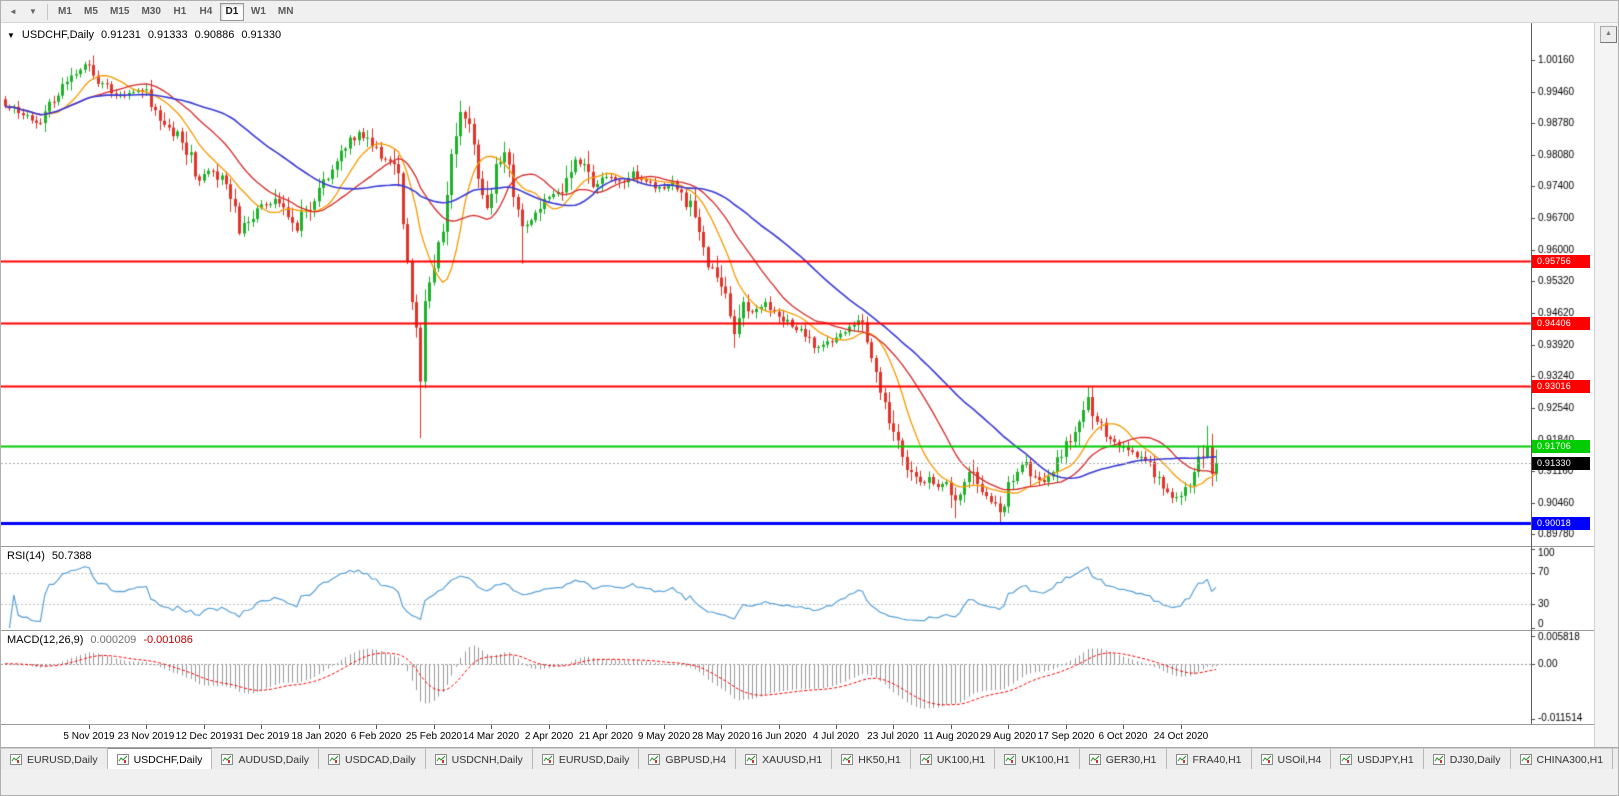  I want to click on chart-menu-icon: ▼, so click(11, 35).